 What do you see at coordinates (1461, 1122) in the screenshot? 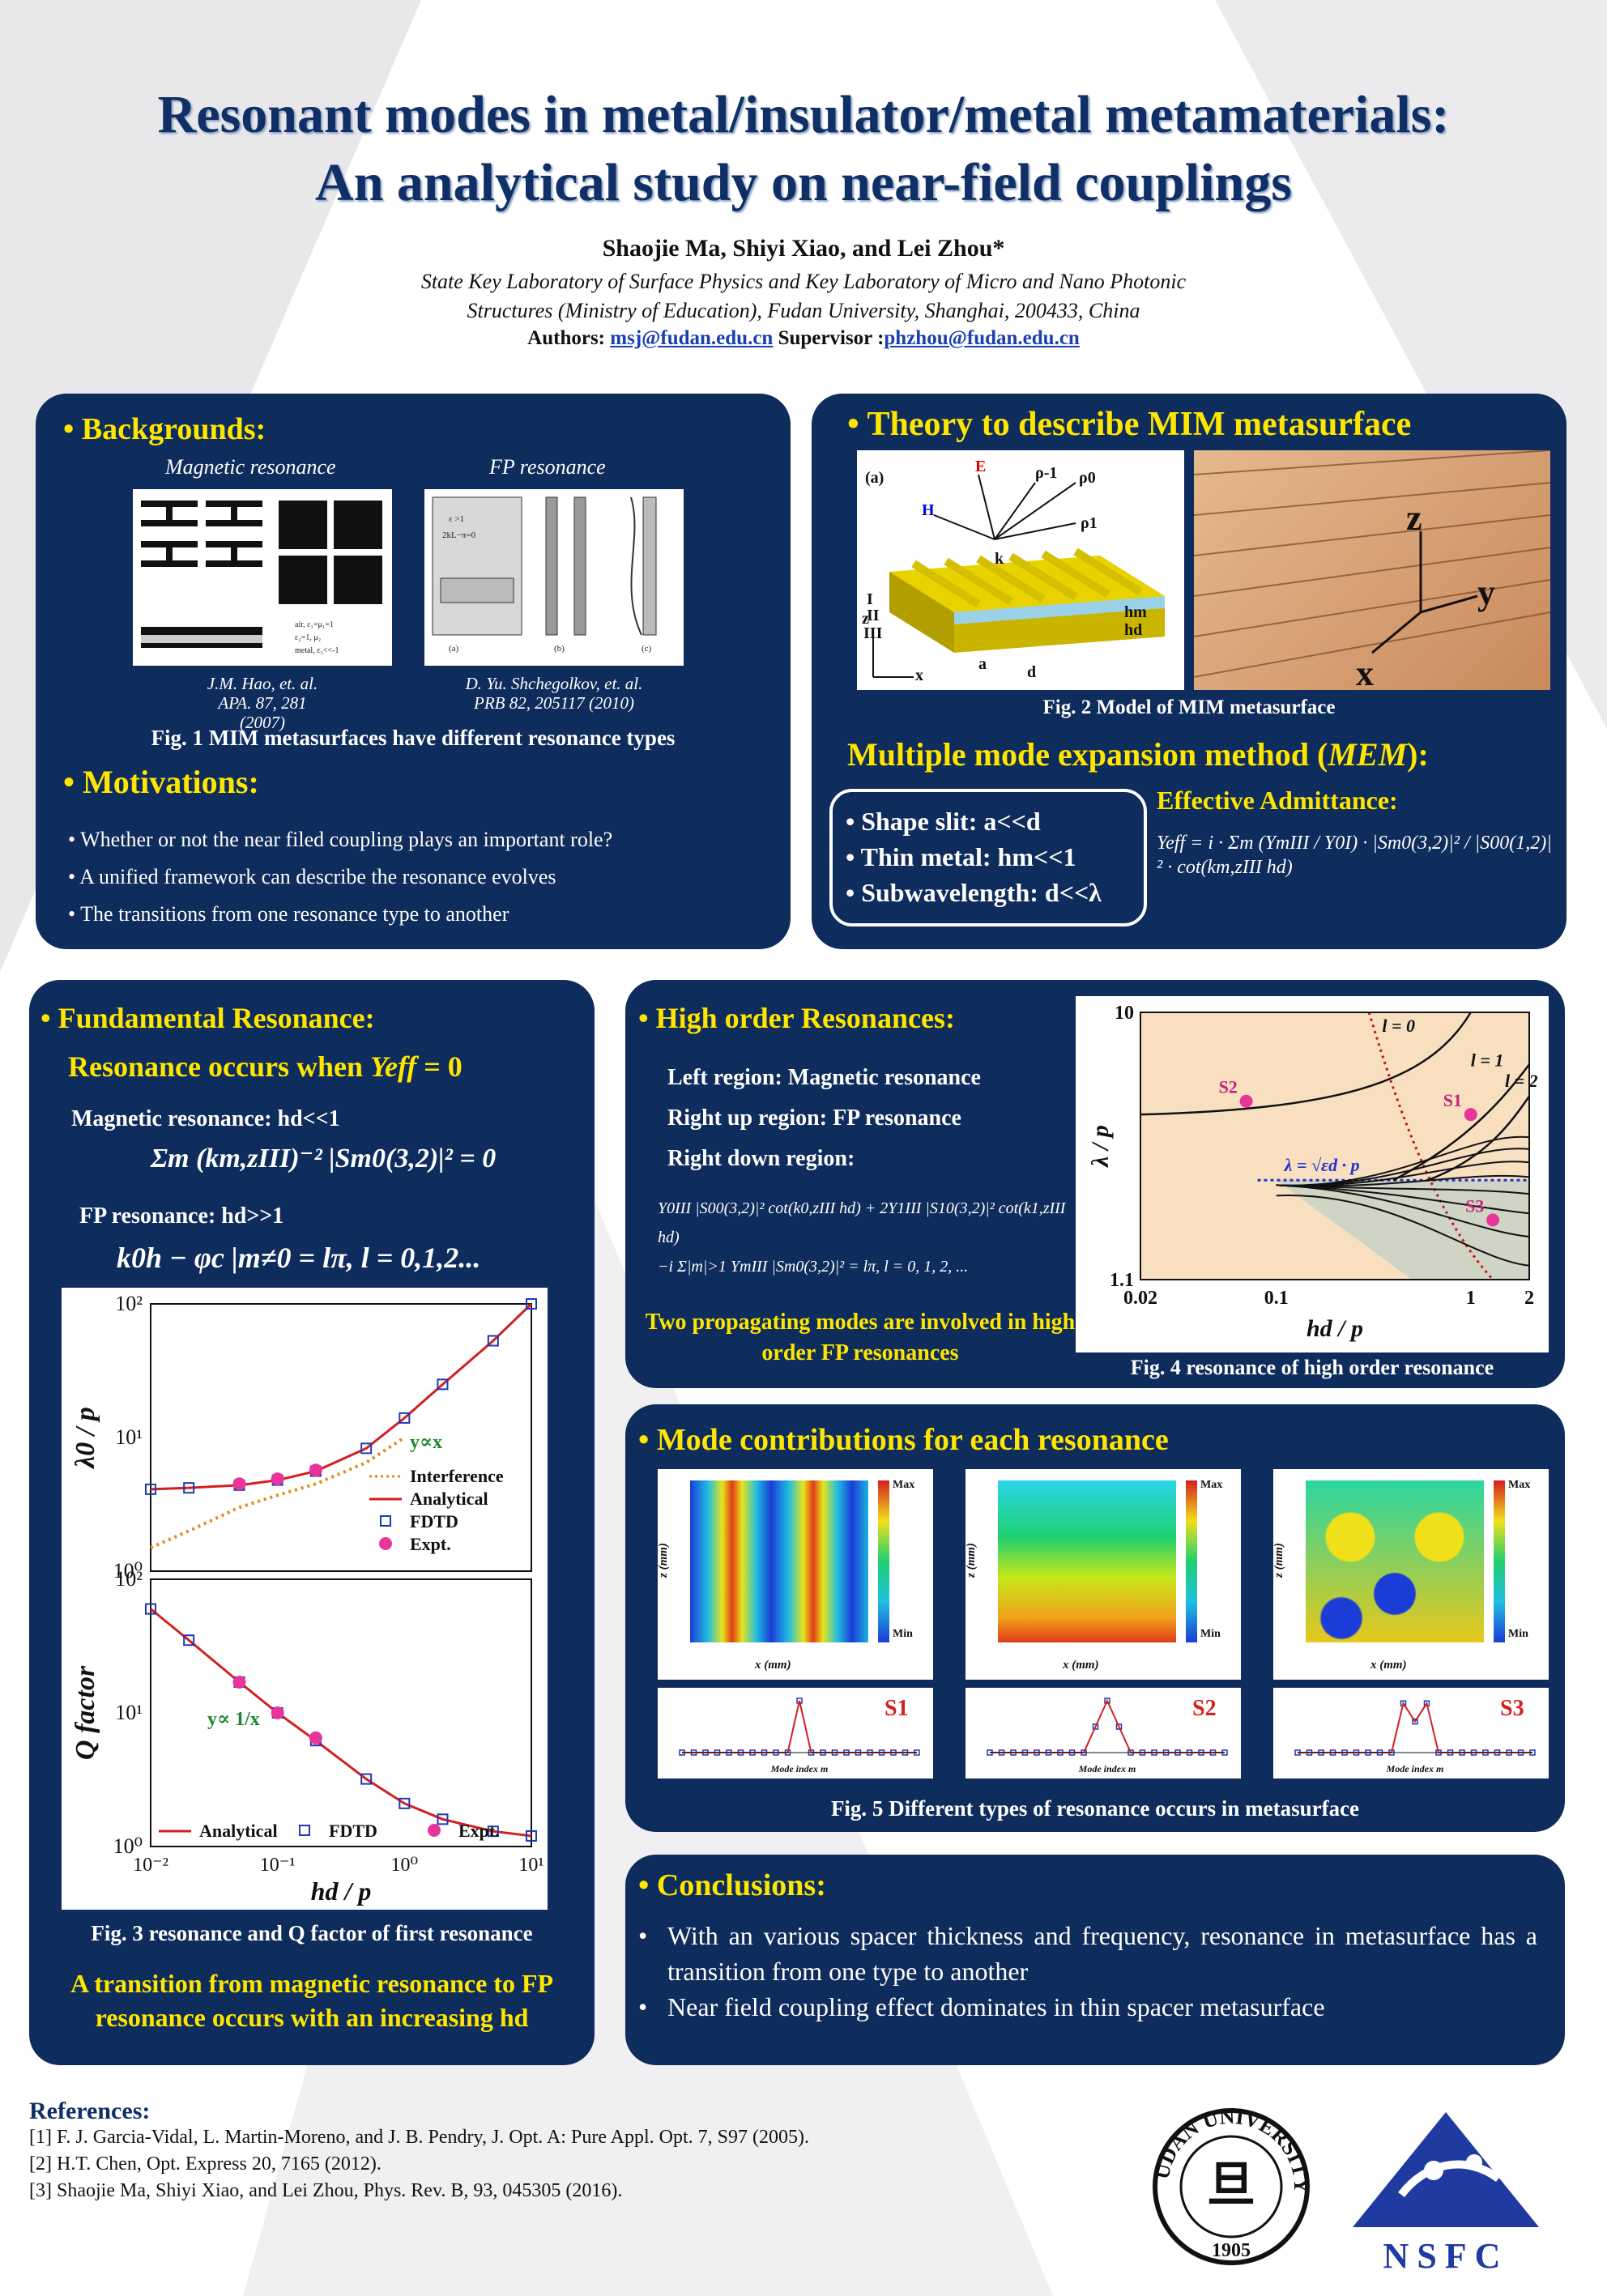
I see `mode-curve-l1` at bounding box center [1461, 1122].